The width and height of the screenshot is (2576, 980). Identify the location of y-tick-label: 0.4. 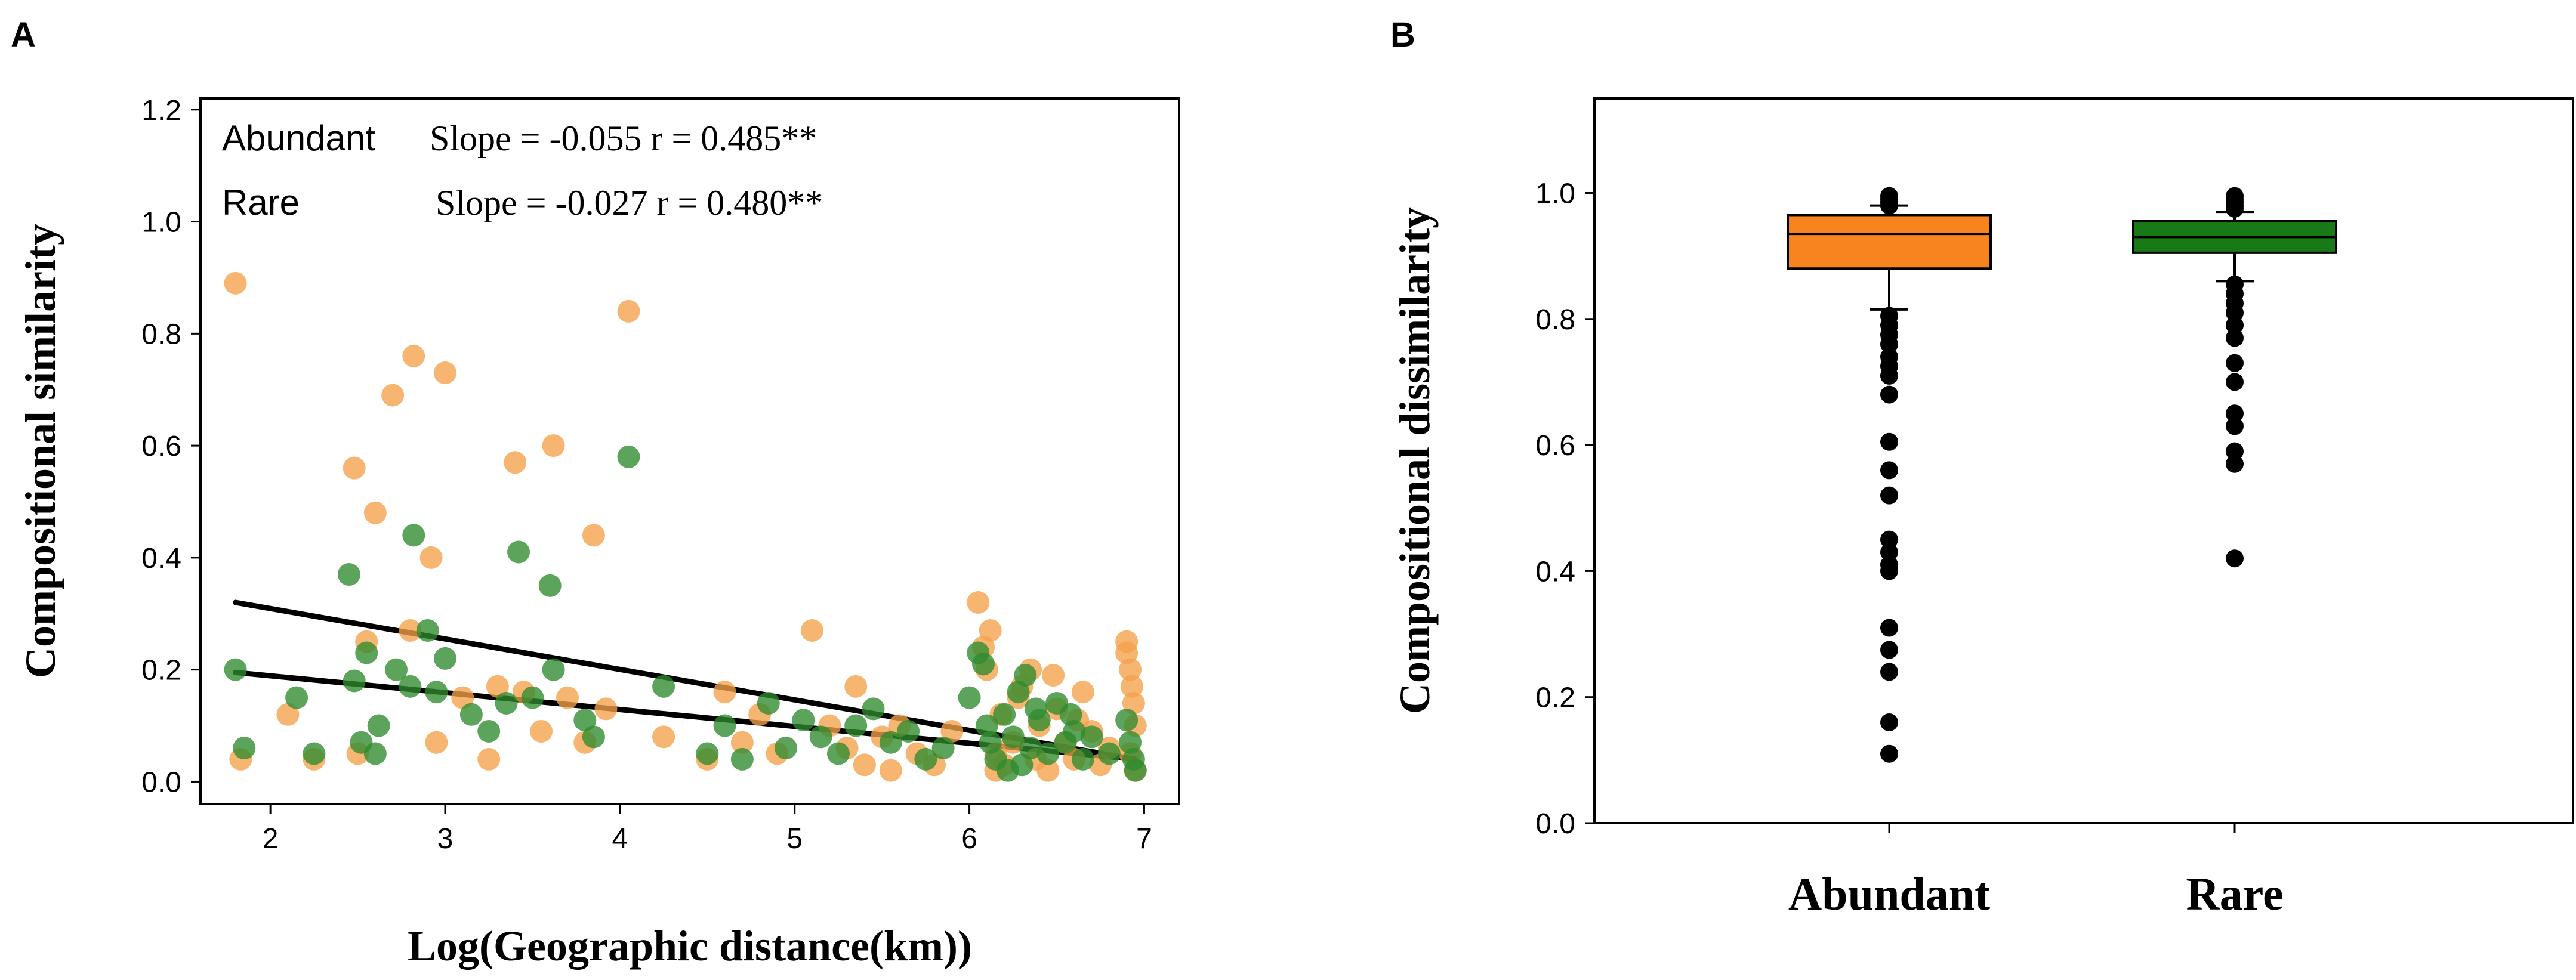
(1555, 572).